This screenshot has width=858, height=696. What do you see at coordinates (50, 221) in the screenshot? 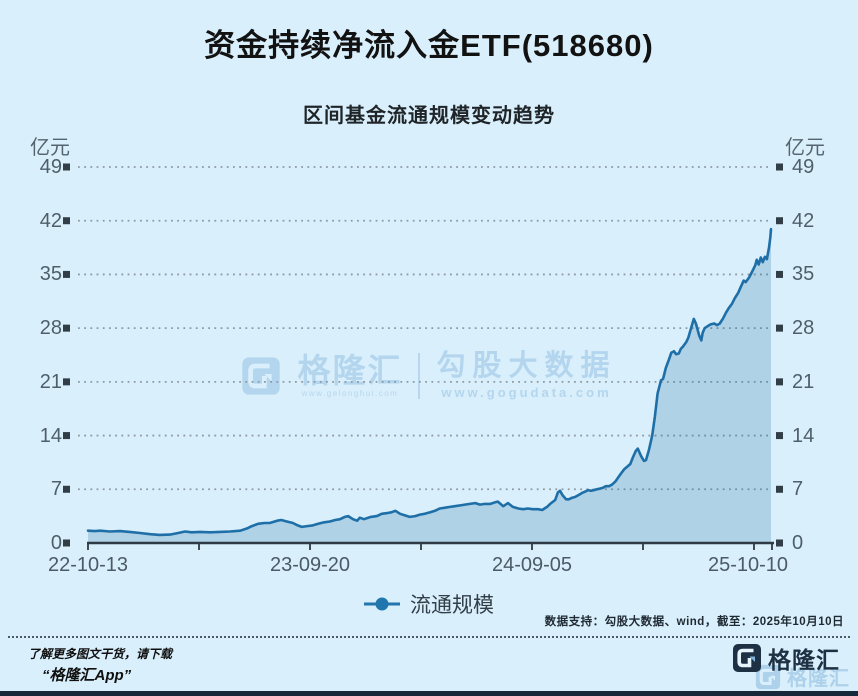
I see `y-tick-label-left-42: 42` at bounding box center [50, 221].